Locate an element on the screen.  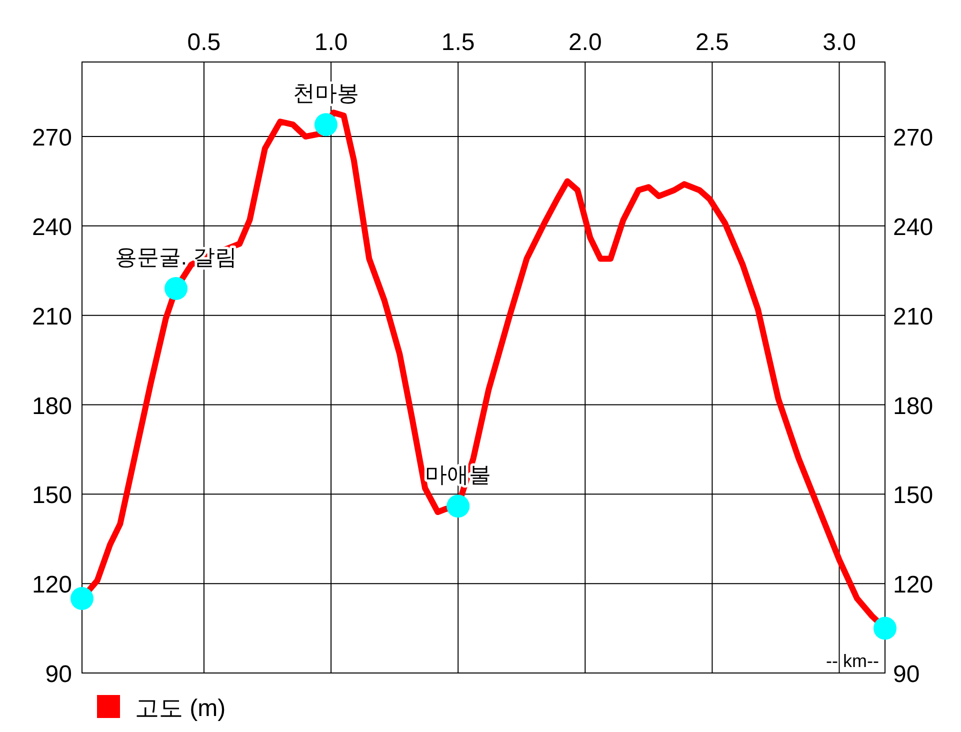
y2tick: 120 is located at coordinates (913, 585).